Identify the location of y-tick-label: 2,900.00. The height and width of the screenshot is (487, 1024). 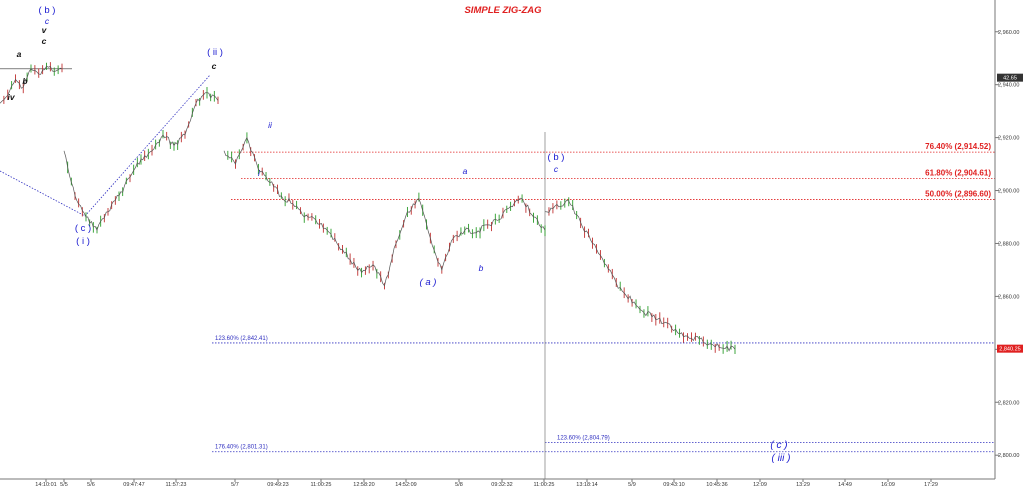
(1008, 192).